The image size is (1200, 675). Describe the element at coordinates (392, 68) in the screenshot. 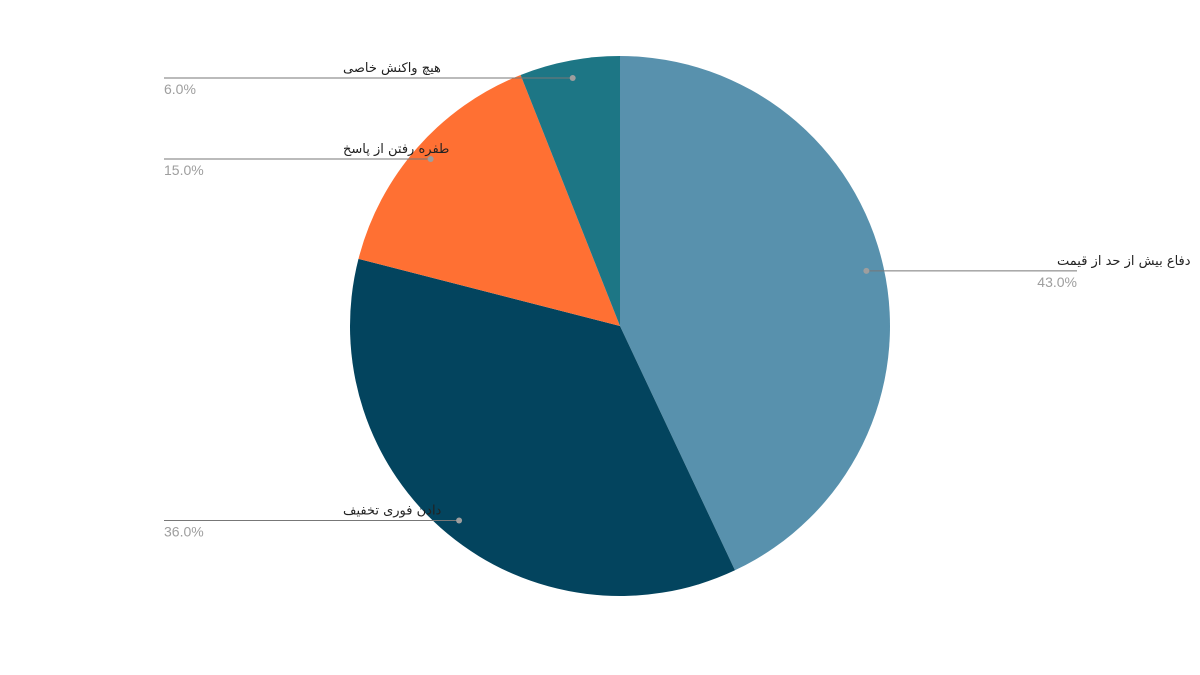

I see `slice-label: هیچ واکنش خاصی` at that location.